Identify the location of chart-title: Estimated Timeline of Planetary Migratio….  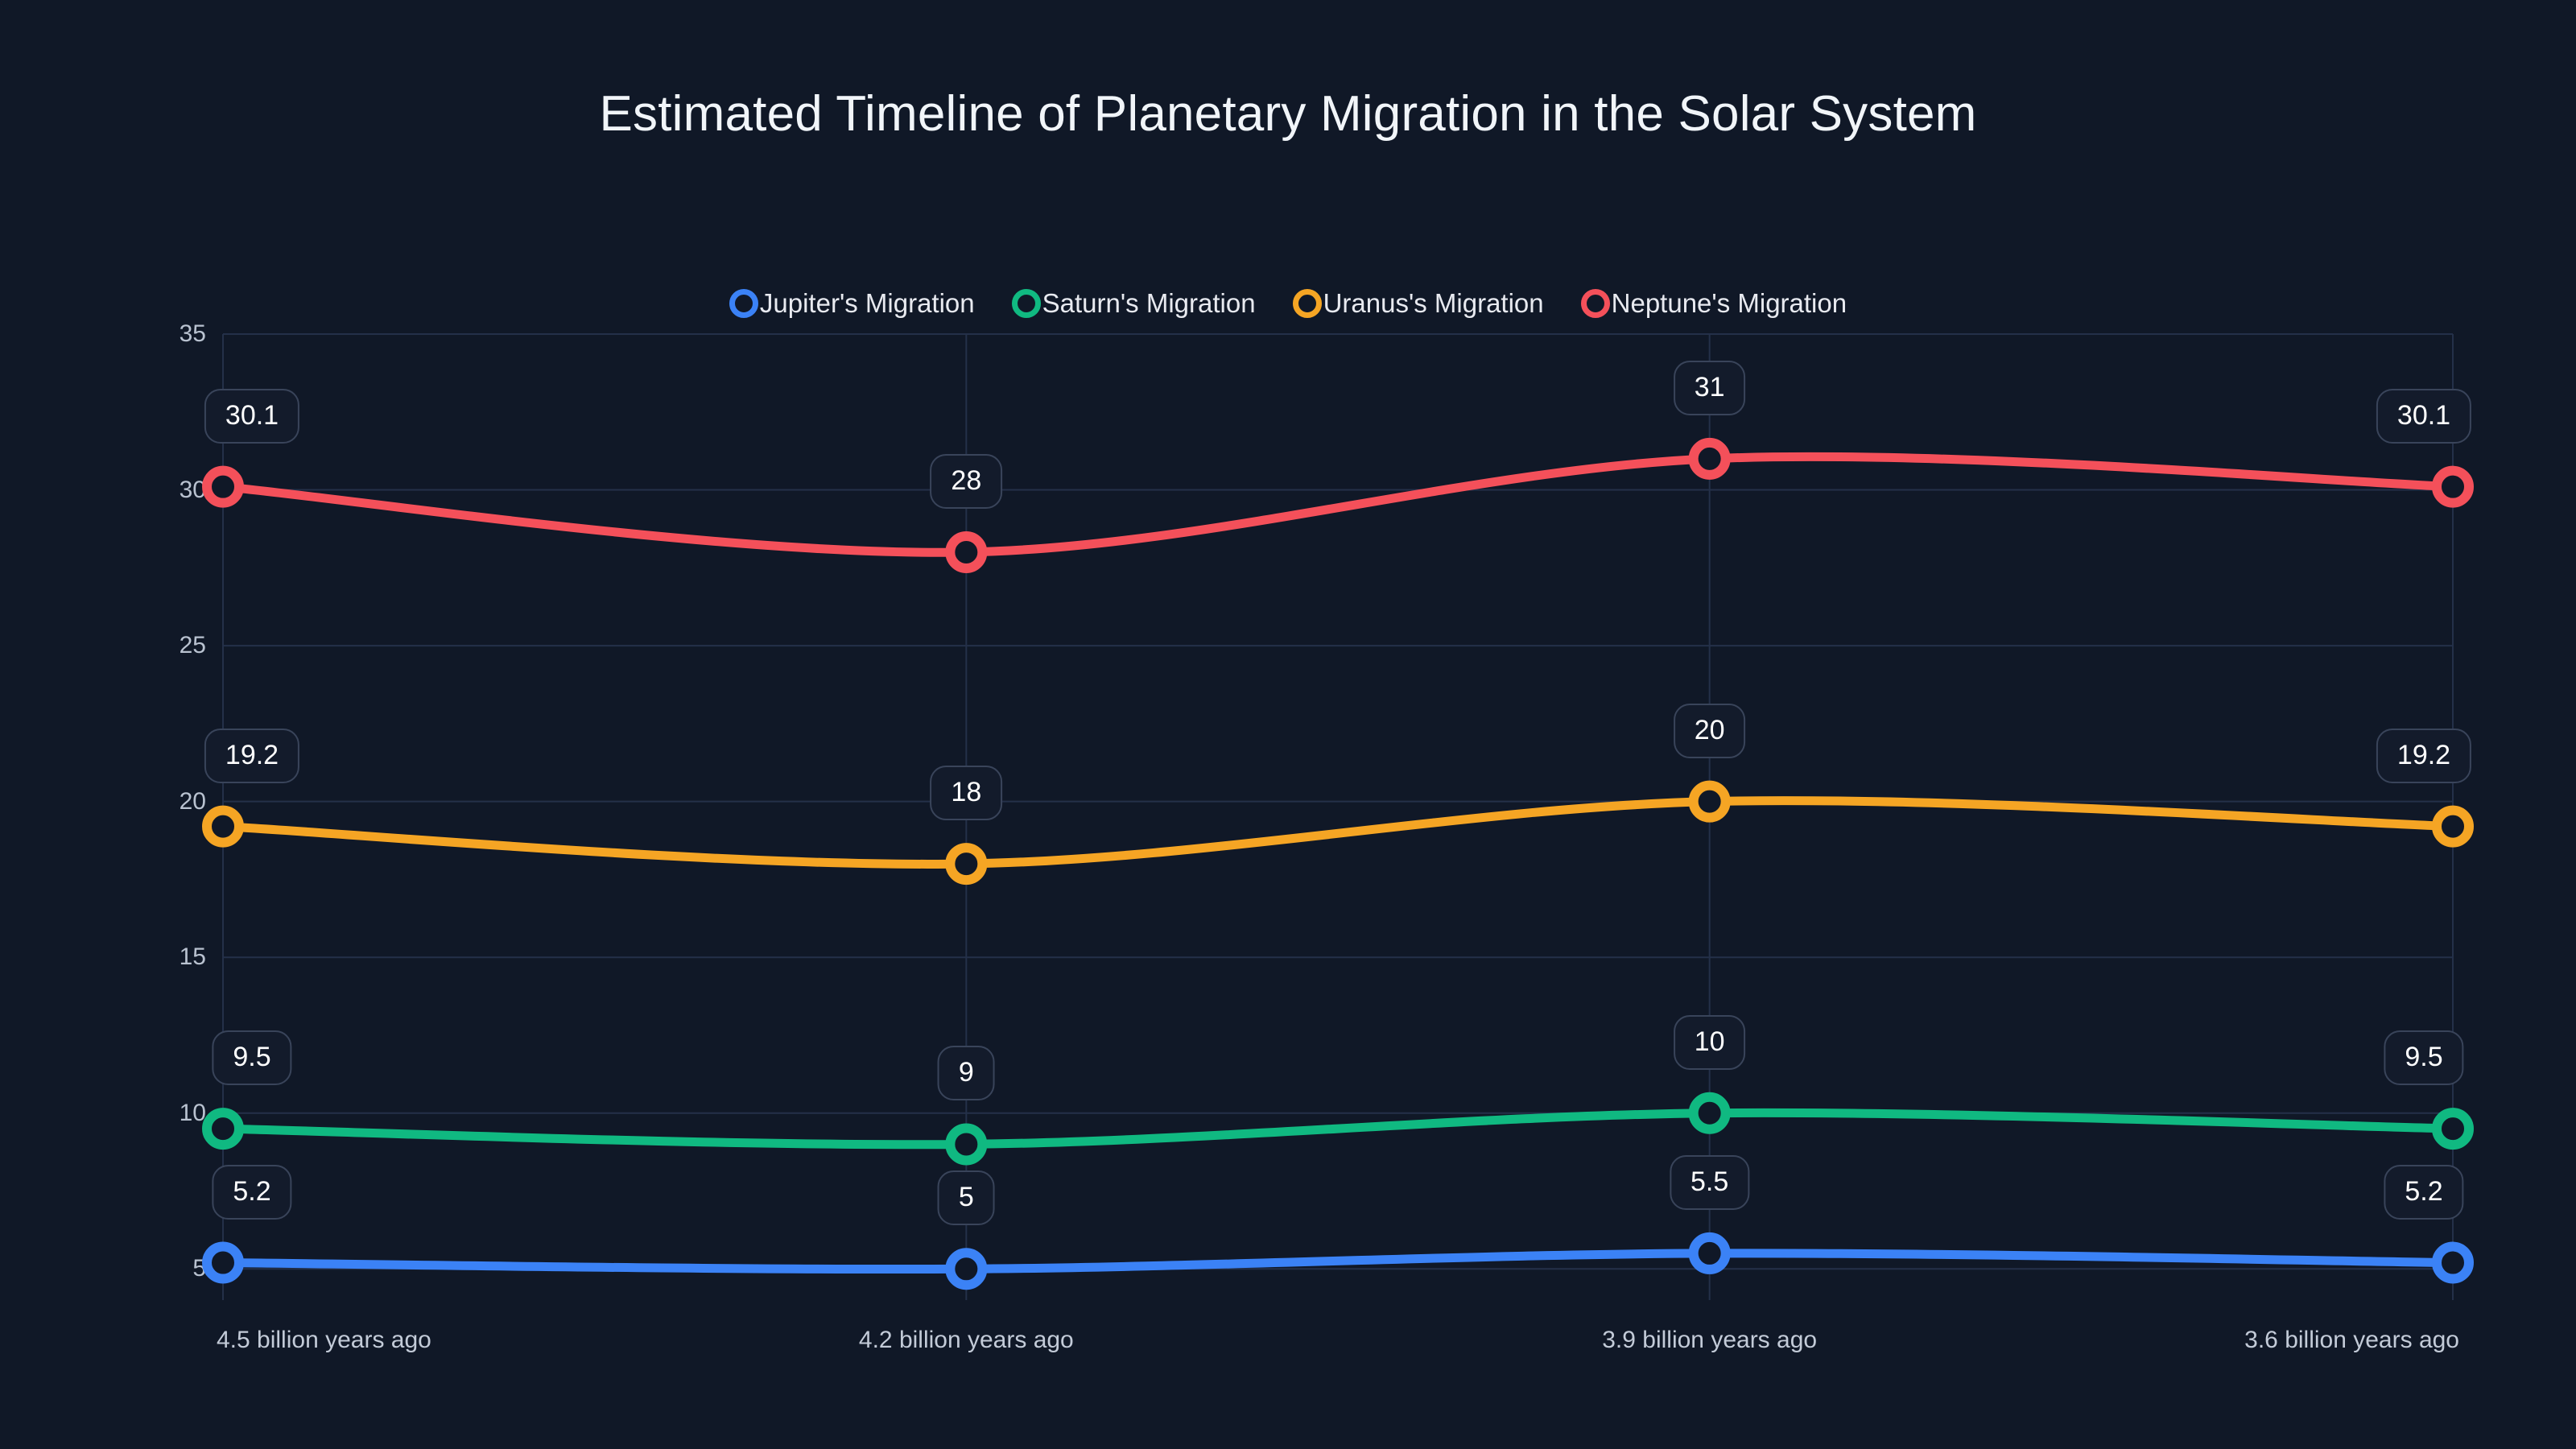
(1288, 114).